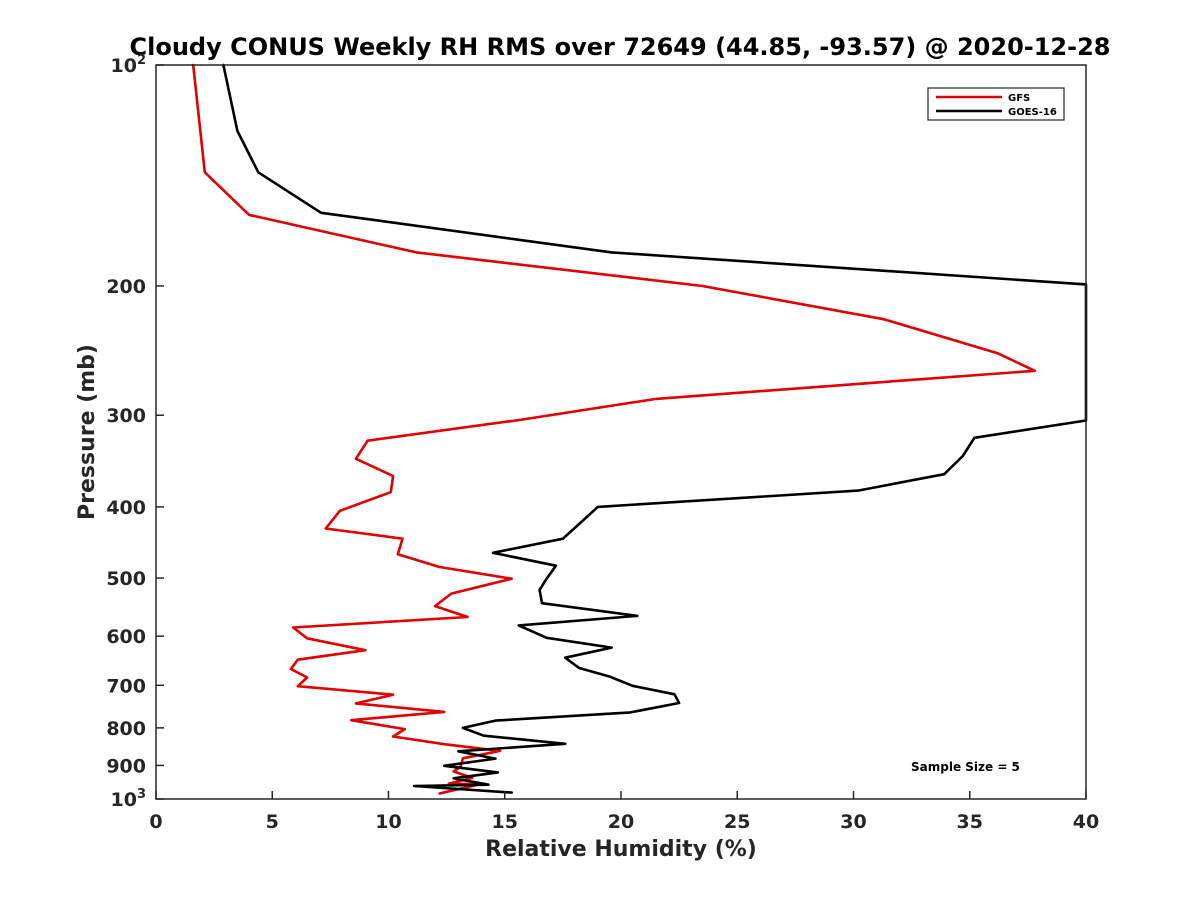 This screenshot has width=1200, height=900. What do you see at coordinates (1086, 822) in the screenshot?
I see `x-tick-label: 40` at bounding box center [1086, 822].